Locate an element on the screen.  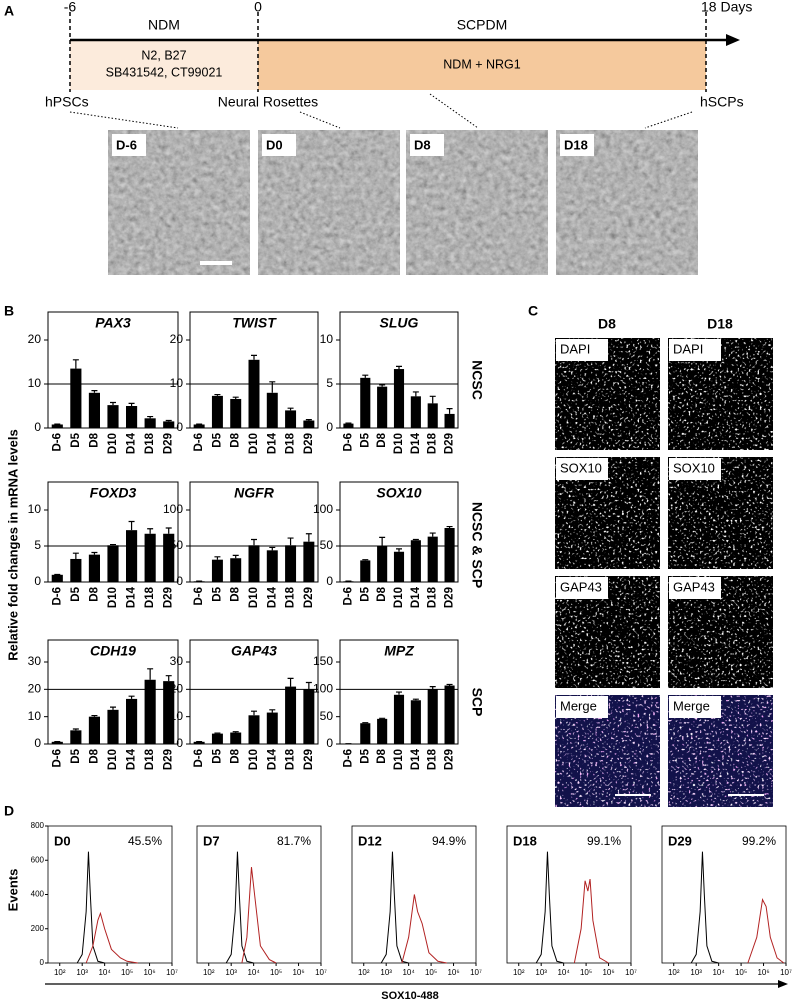
stain-label: GAP43 is located at coordinates (581, 586).